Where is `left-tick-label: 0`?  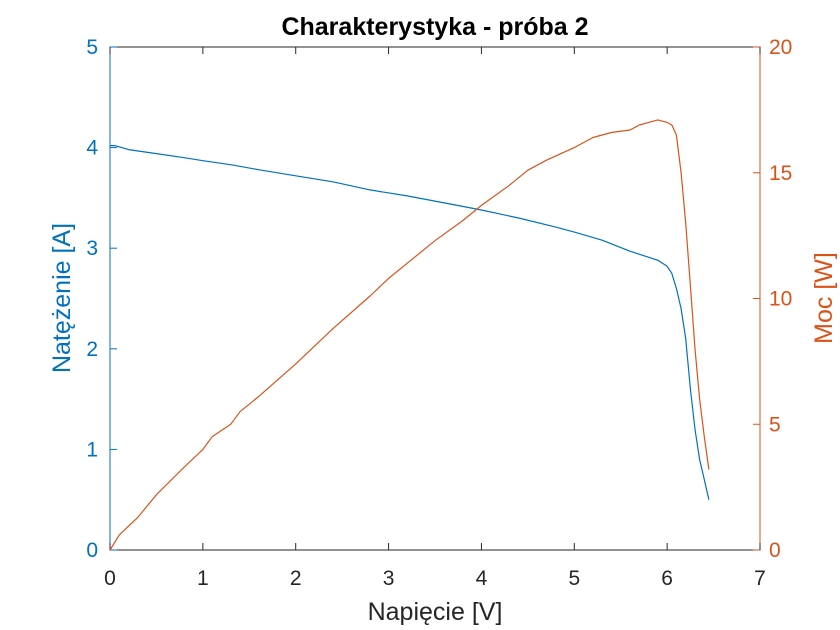 left-tick-label: 0 is located at coordinates (92, 550).